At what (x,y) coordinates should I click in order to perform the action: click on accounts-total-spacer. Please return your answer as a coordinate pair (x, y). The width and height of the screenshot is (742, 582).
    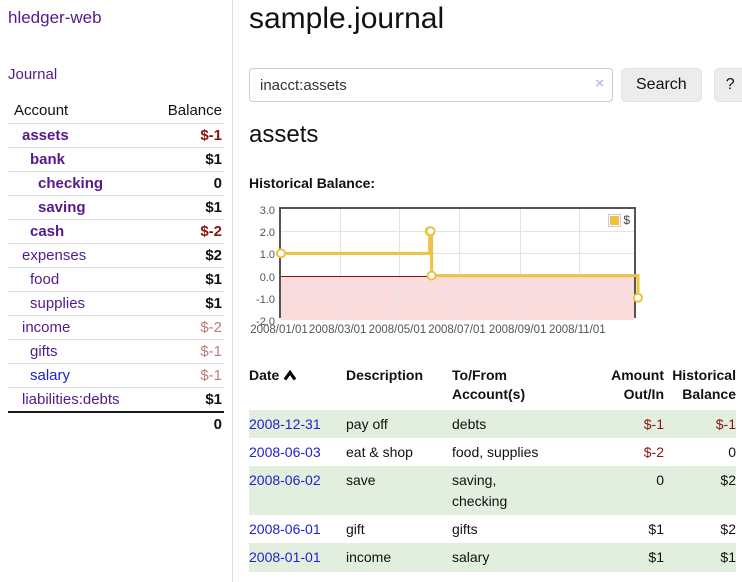
    Looking at the image, I should click on (77, 423).